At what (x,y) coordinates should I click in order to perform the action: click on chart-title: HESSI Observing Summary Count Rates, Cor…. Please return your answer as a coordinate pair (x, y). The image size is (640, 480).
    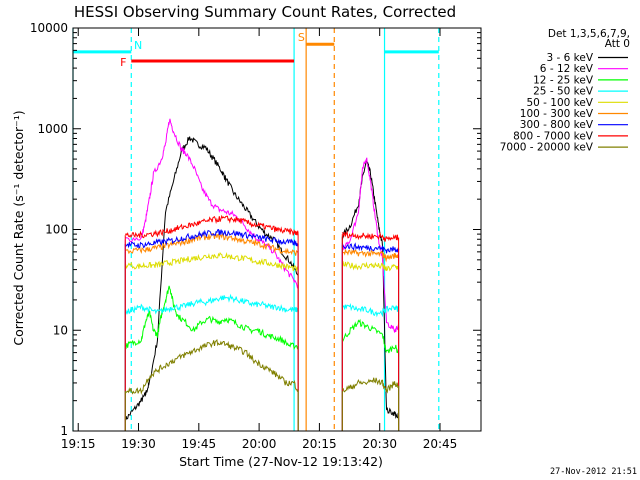
    Looking at the image, I should click on (265, 12).